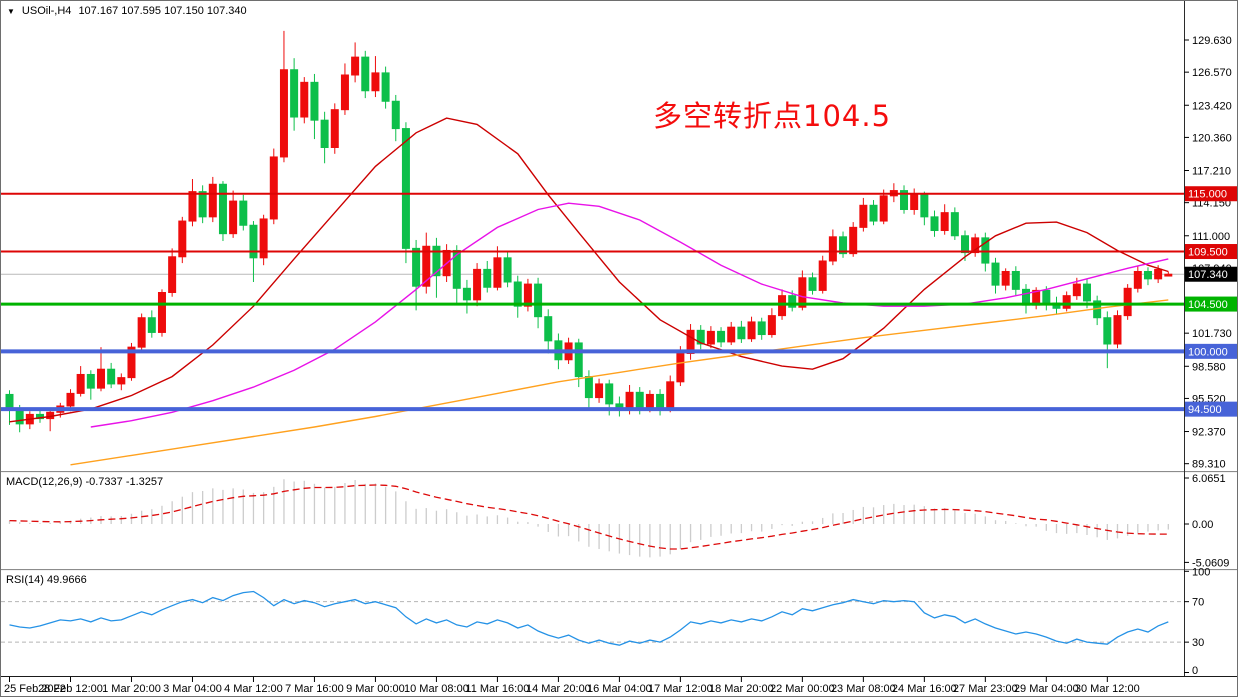 Image resolution: width=1238 pixels, height=697 pixels. Describe the element at coordinates (589, 517) in the screenshot. I see `macd-signal-line` at that location.